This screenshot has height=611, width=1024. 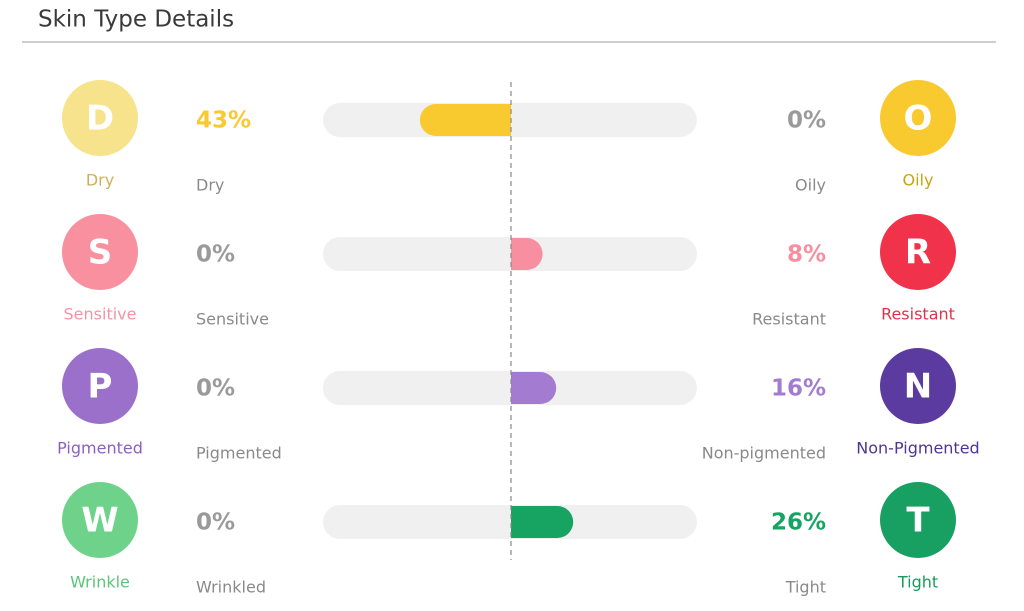 I want to click on type-name: Sensitive, so click(x=100, y=314).